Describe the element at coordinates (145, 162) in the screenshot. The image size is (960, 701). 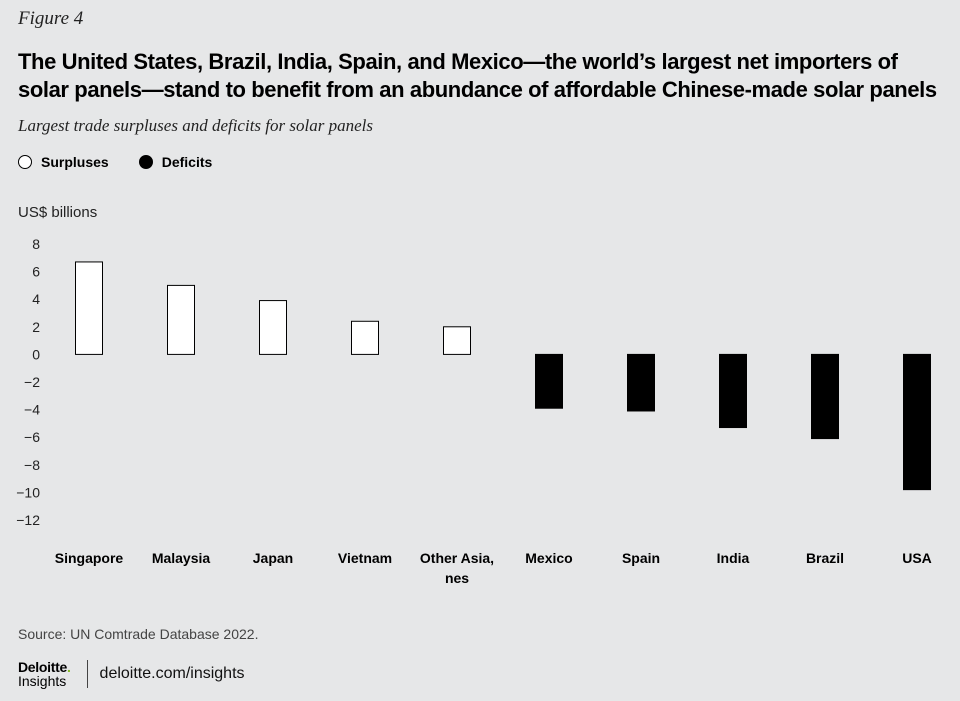
I see `legend-swatch-deficits` at that location.